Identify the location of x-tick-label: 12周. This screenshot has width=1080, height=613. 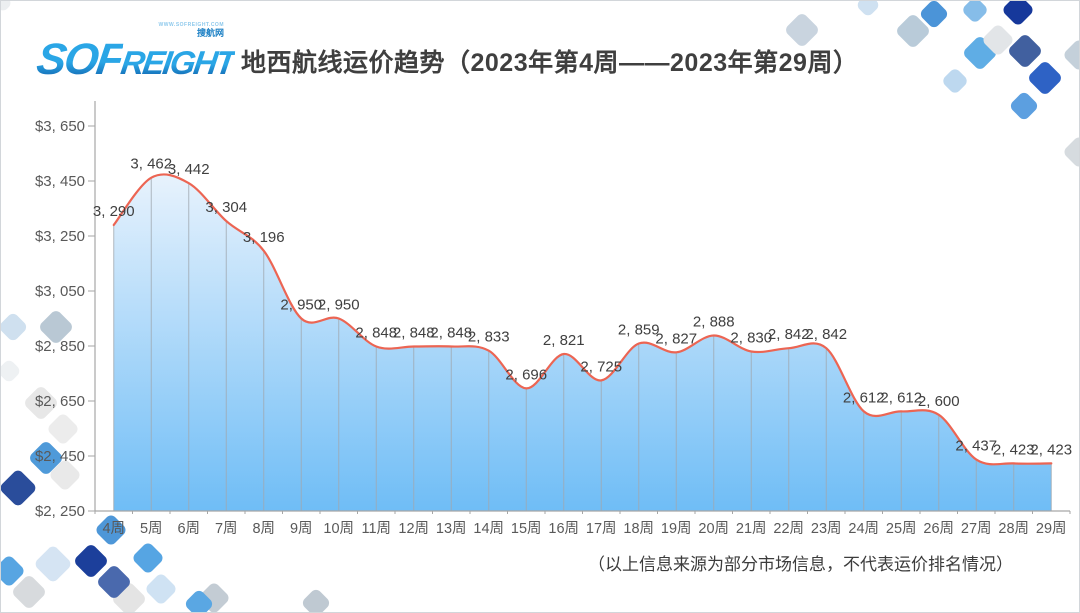
(413, 529).